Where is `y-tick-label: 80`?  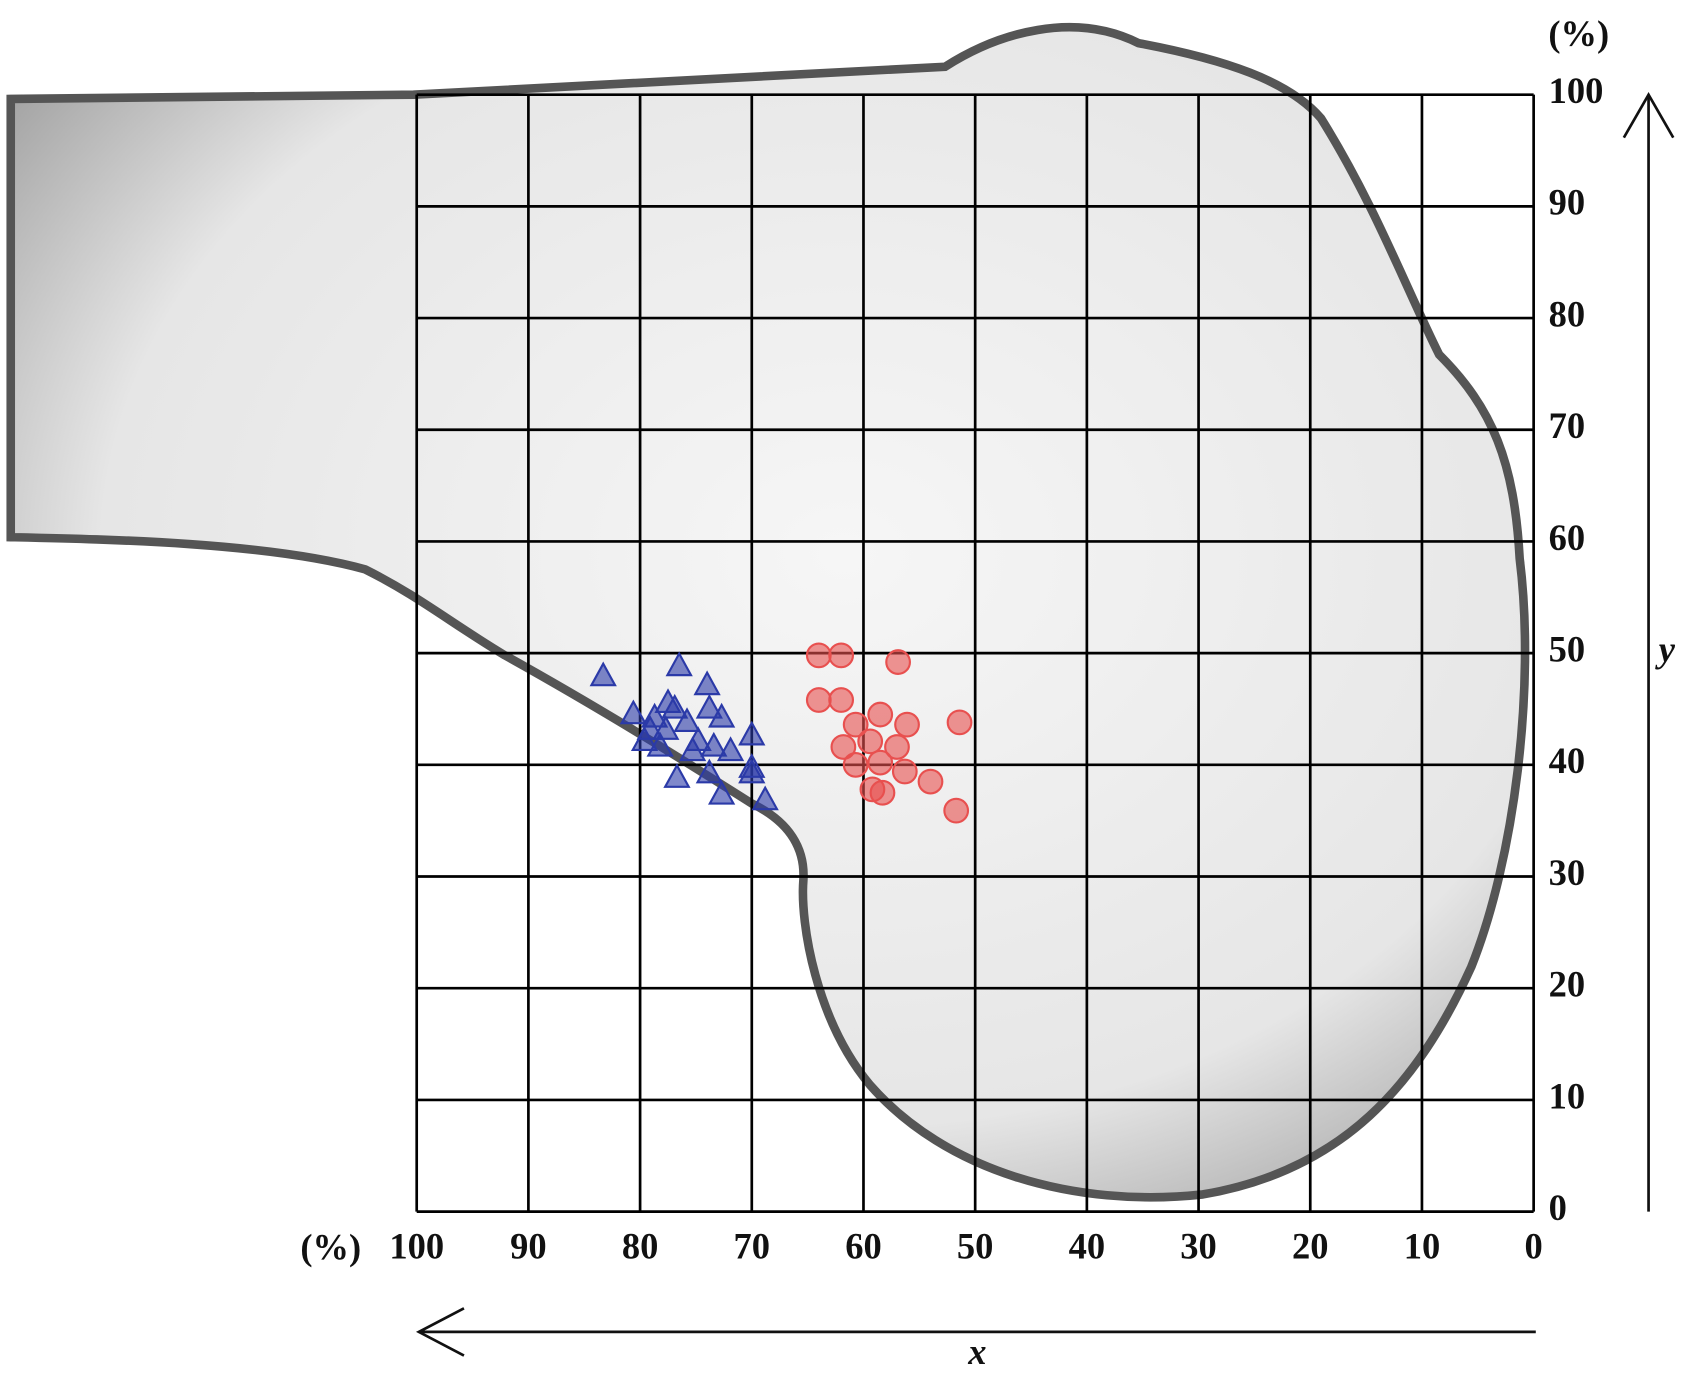
y-tick-label: 80 is located at coordinates (1567, 313).